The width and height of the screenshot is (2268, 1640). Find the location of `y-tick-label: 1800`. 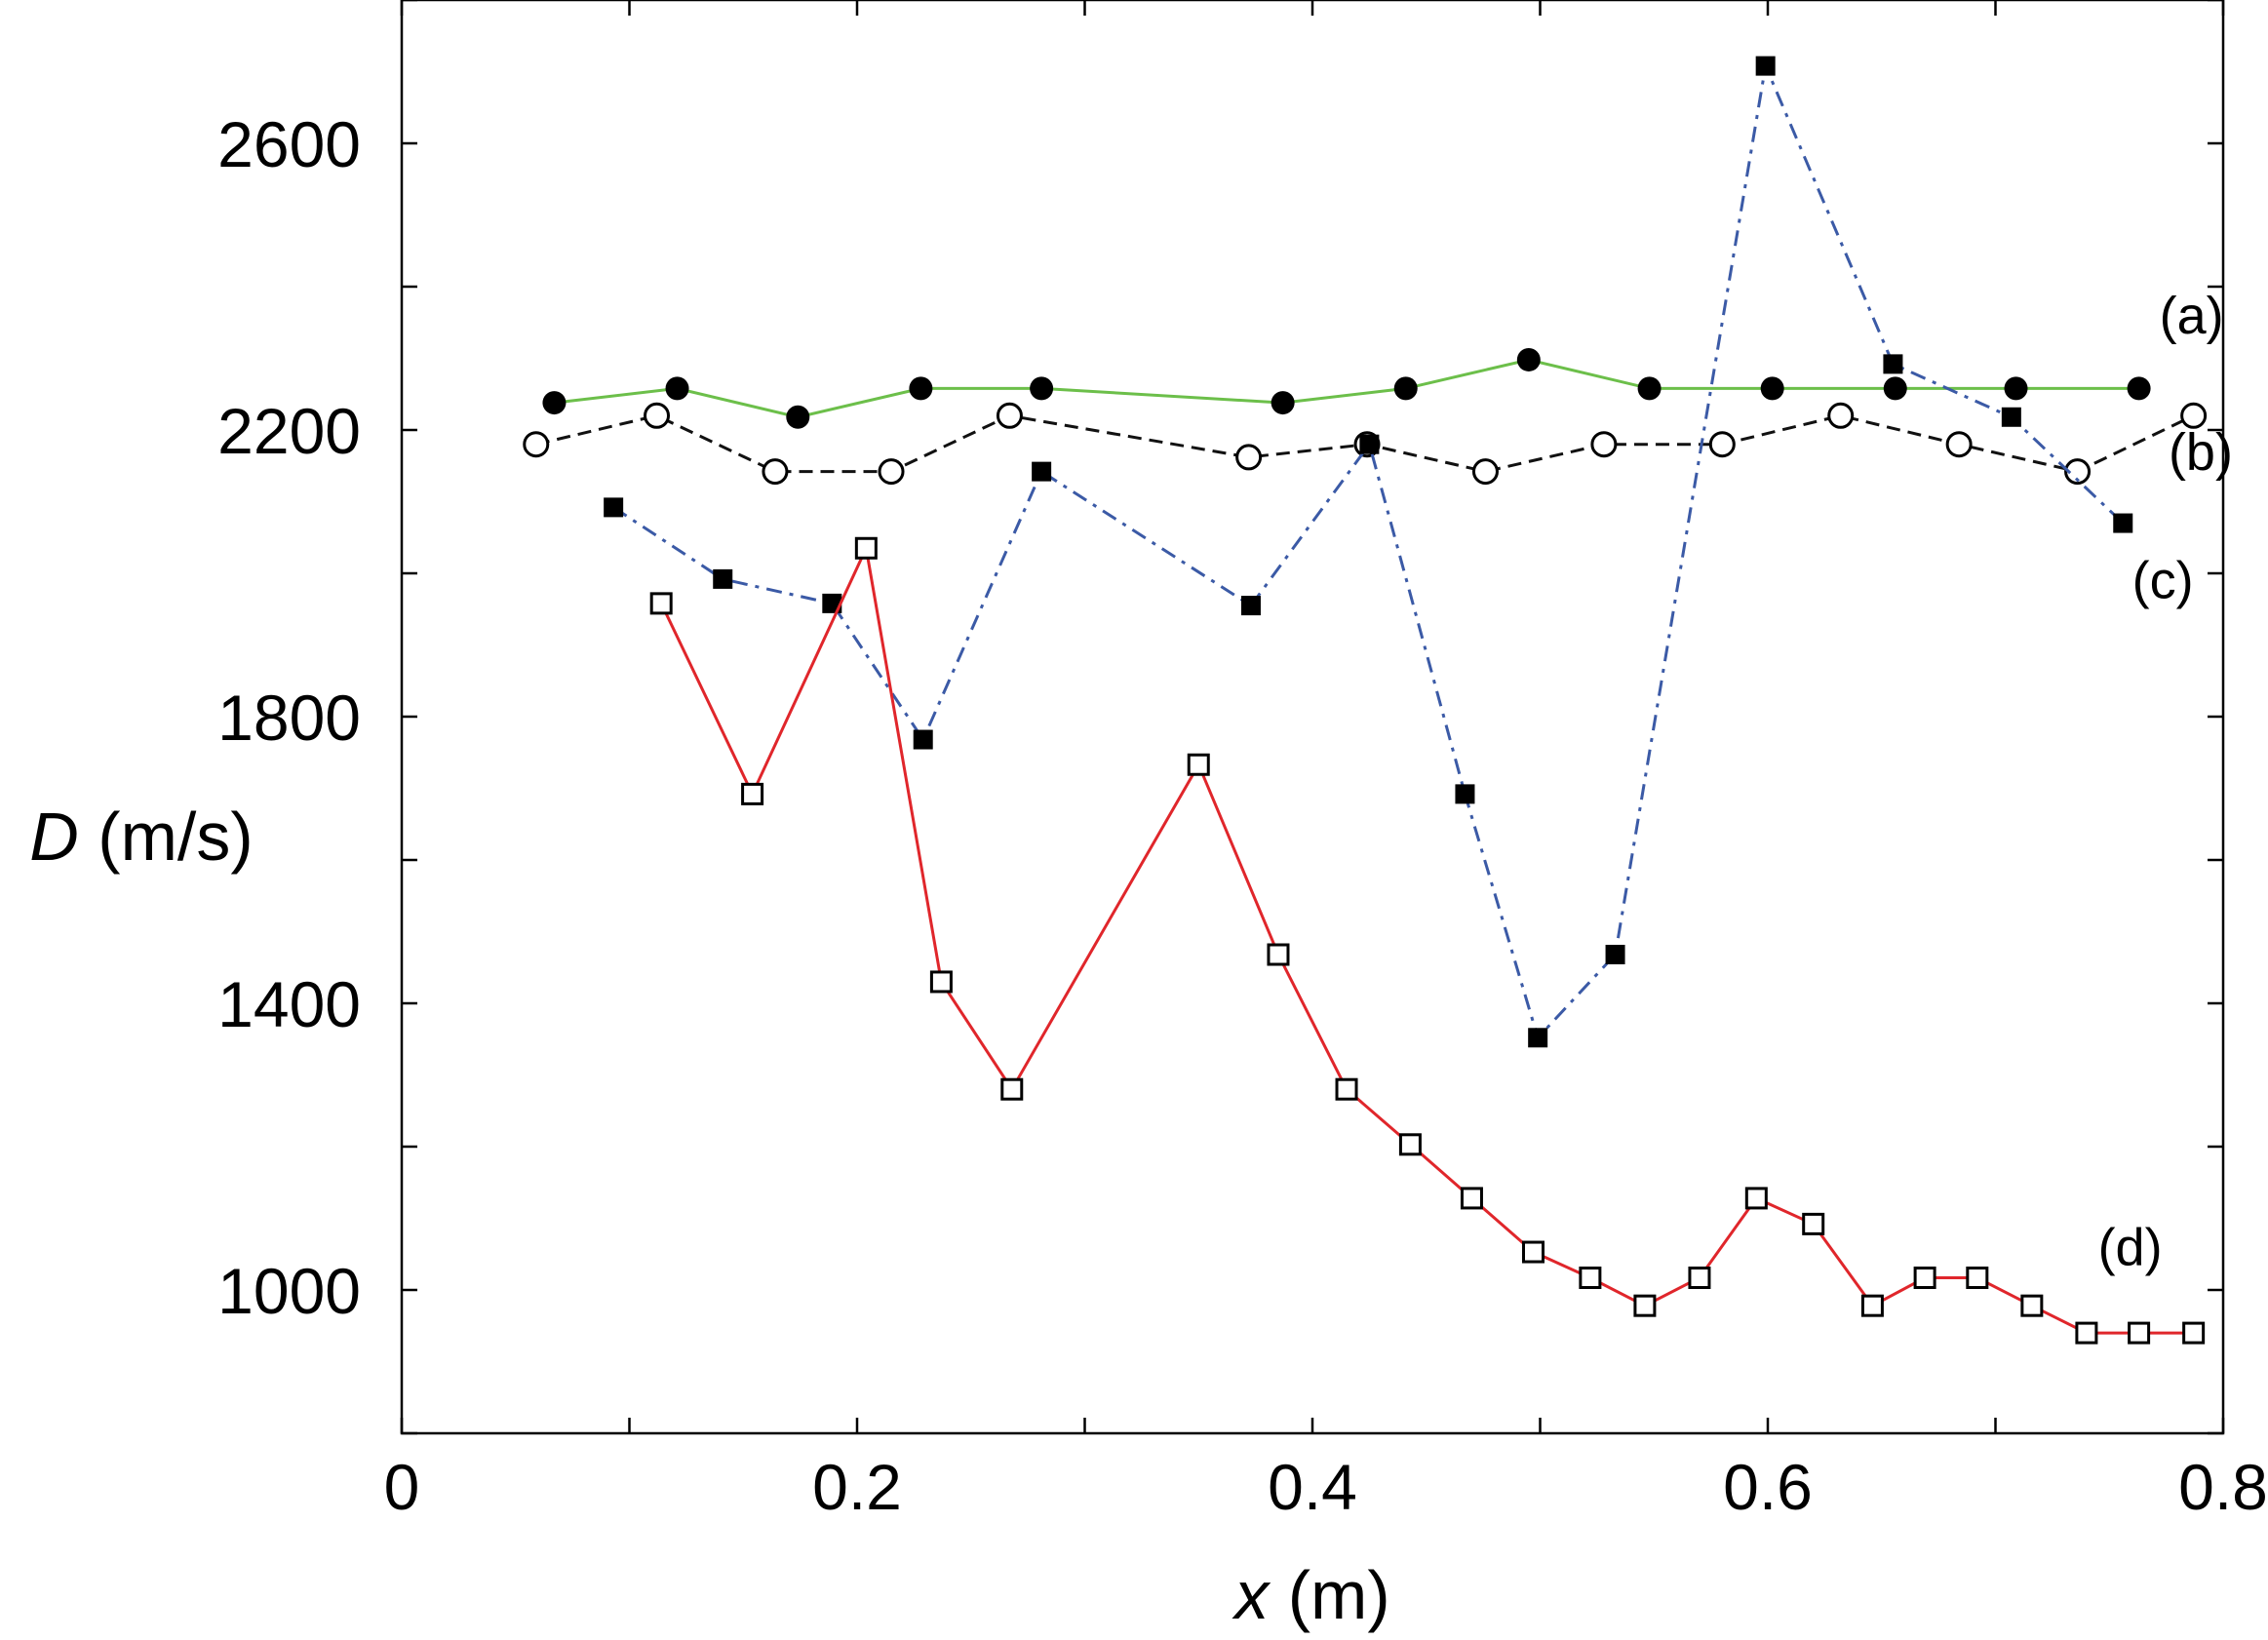

y-tick-label: 1800 is located at coordinates (289, 718).